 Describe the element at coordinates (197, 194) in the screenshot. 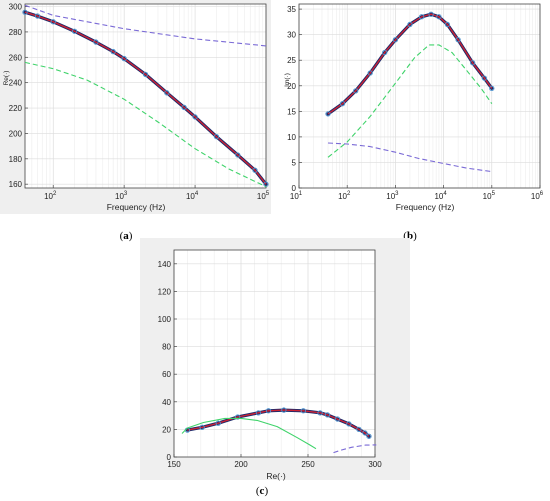

I see `x-tick-label-exponent: 4` at that location.